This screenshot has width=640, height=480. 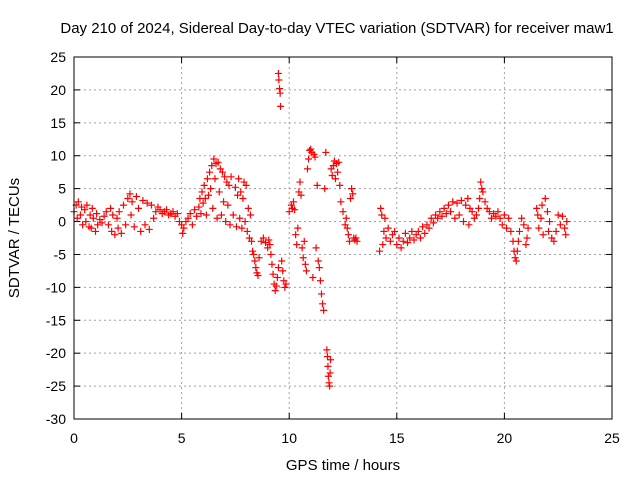 I want to click on y-tick-label: -5, so click(x=60, y=254).